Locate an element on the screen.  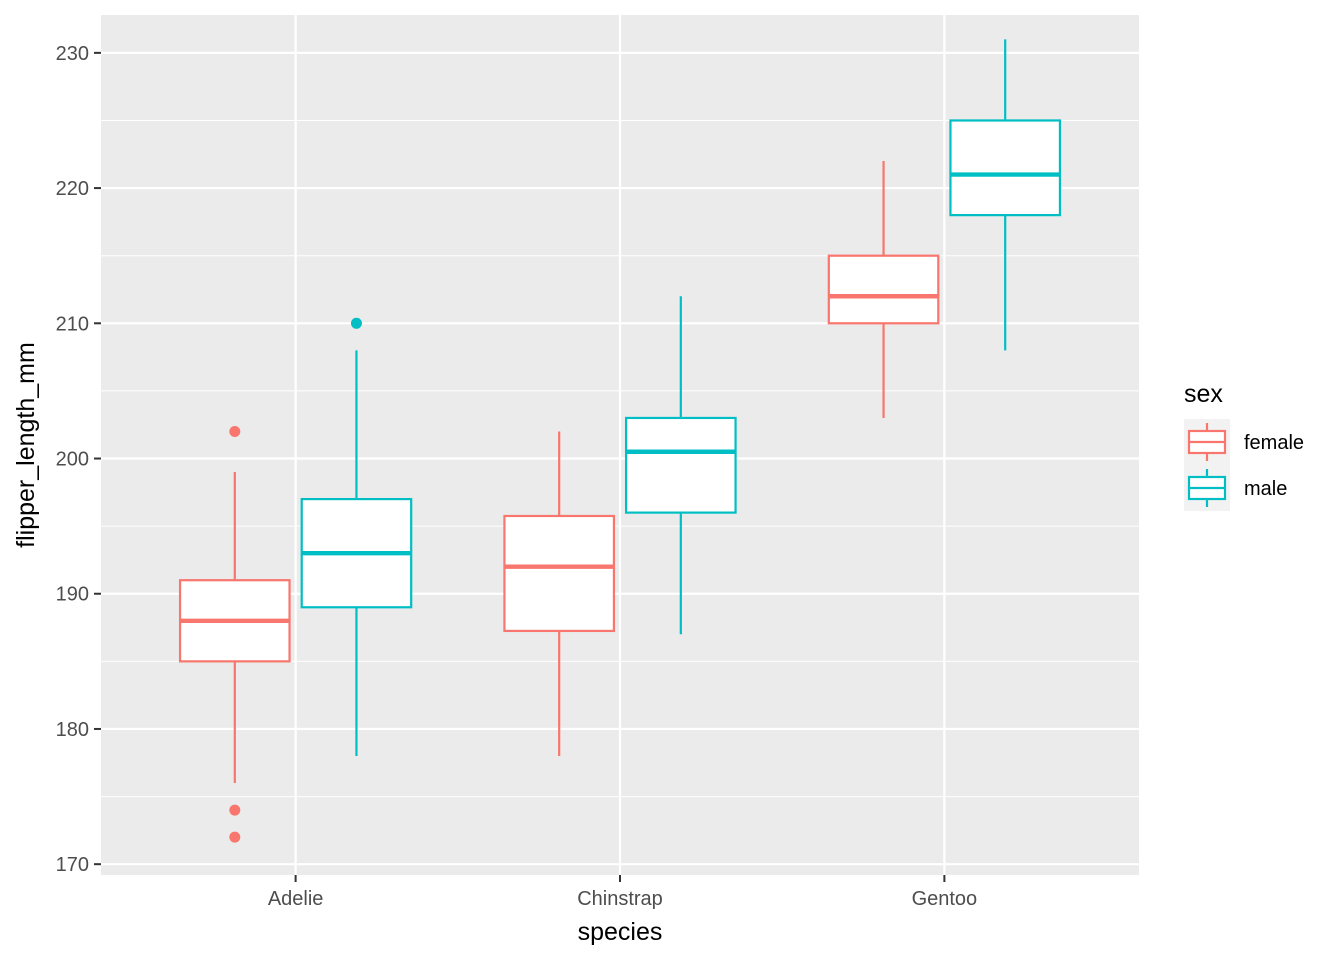
y-axis: 170 180 190 200 210 220 230 is located at coordinates (78, 459).